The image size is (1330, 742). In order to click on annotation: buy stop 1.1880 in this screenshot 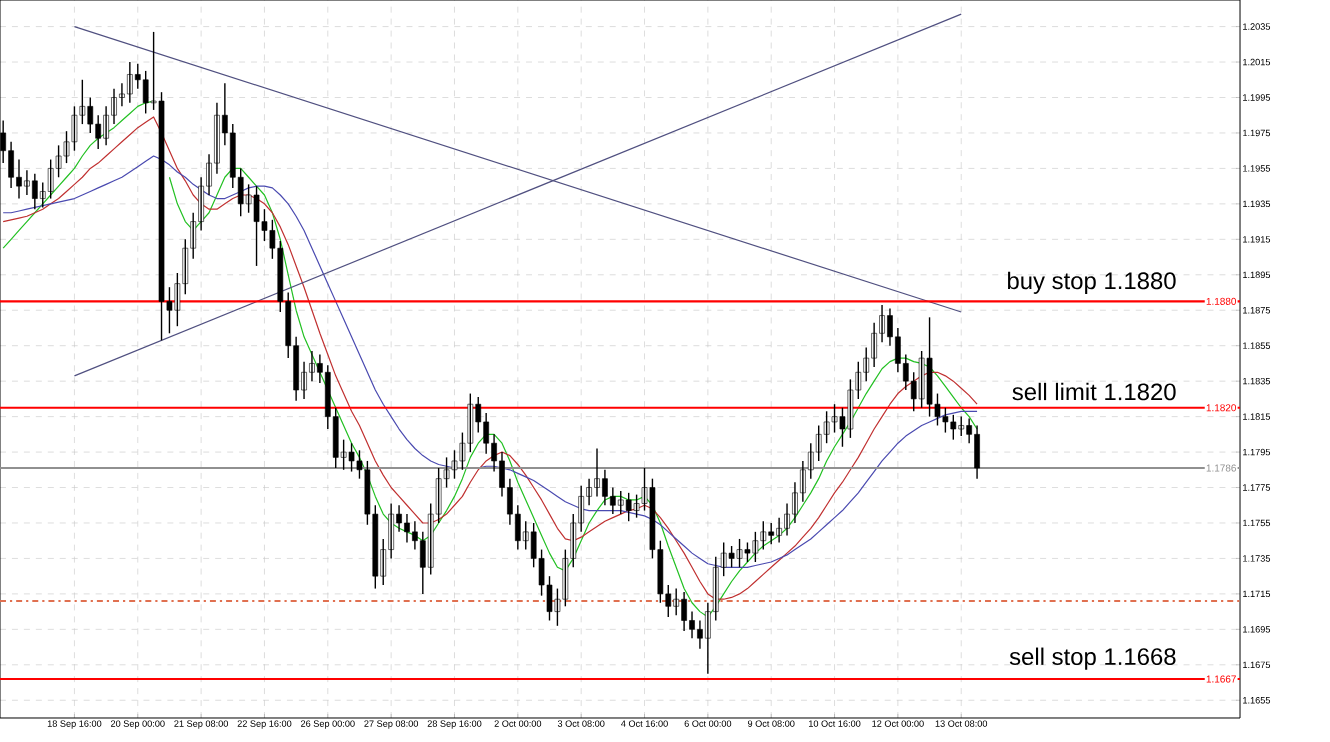, I will do `click(1091, 282)`.